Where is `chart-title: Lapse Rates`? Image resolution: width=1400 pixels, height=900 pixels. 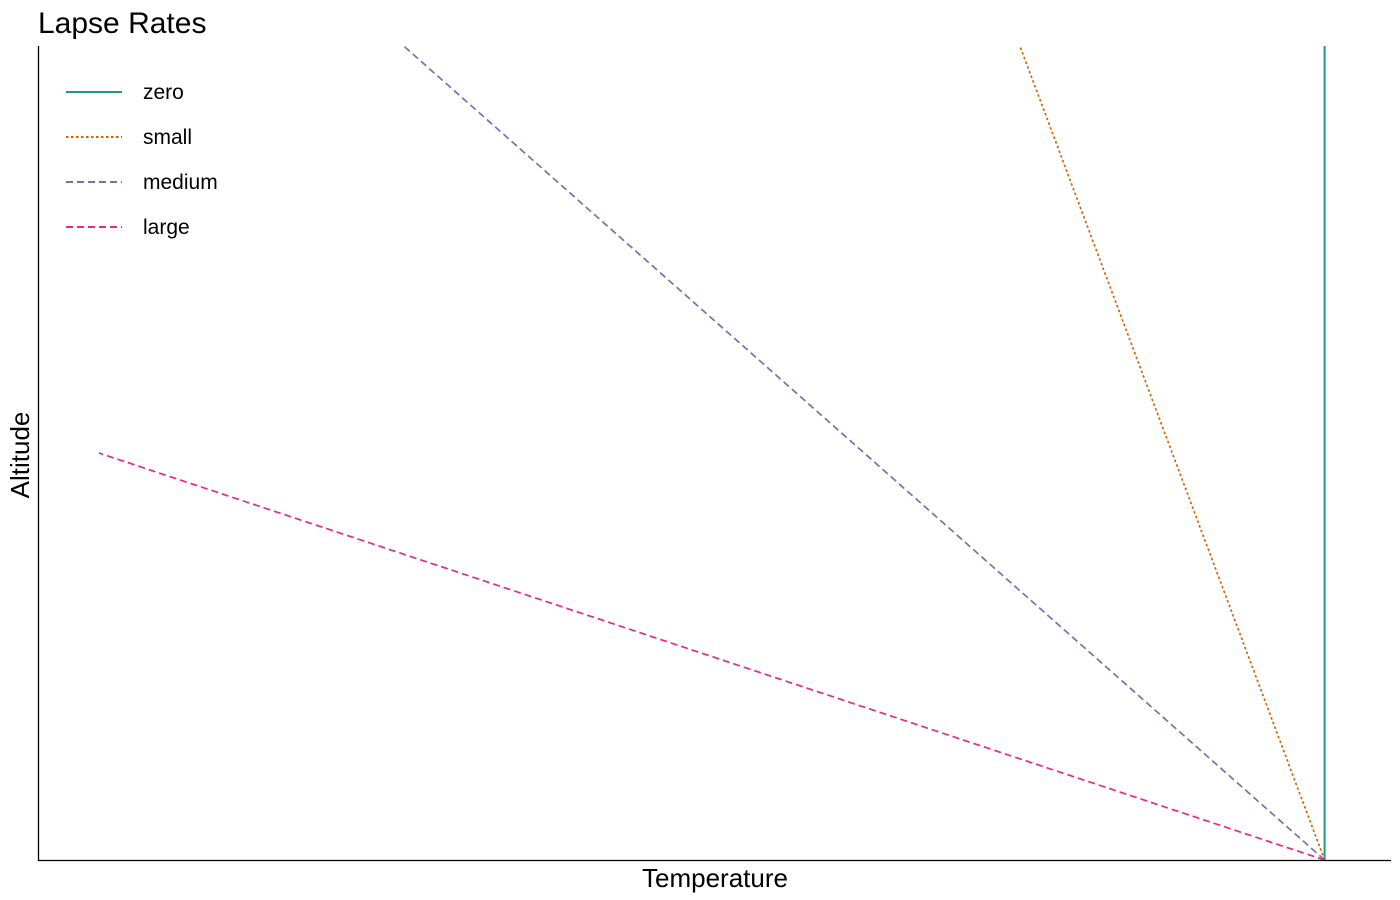
chart-title: Lapse Rates is located at coordinates (122, 23).